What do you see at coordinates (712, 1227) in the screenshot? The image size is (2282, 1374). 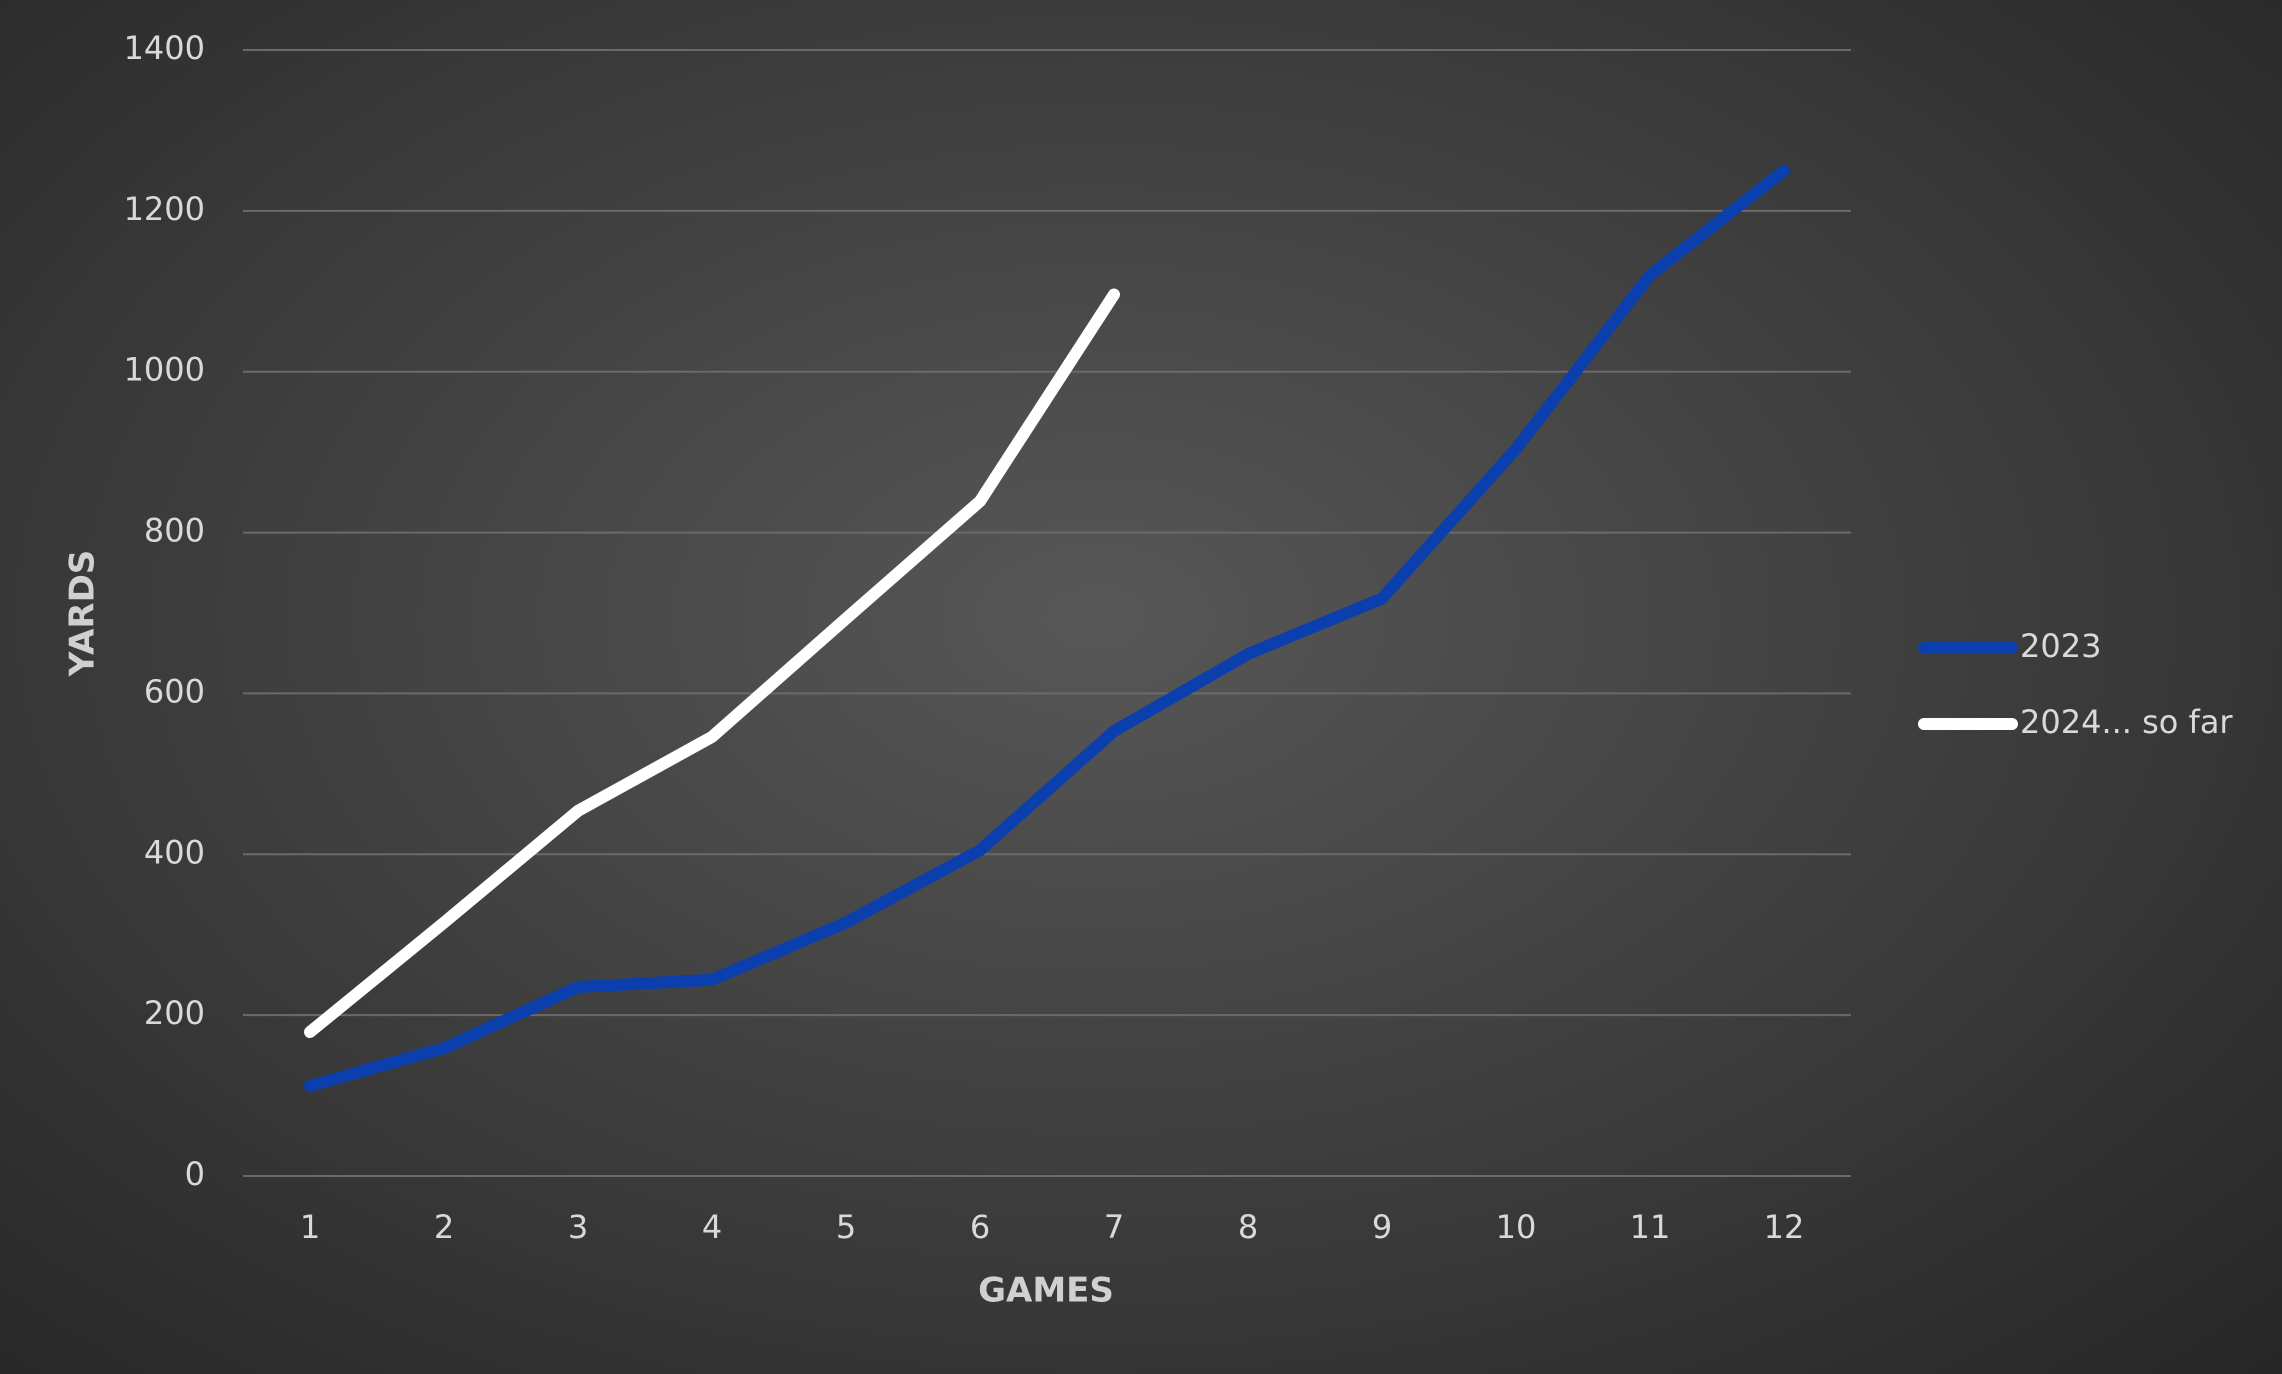 I see `x-tick-label: 4` at bounding box center [712, 1227].